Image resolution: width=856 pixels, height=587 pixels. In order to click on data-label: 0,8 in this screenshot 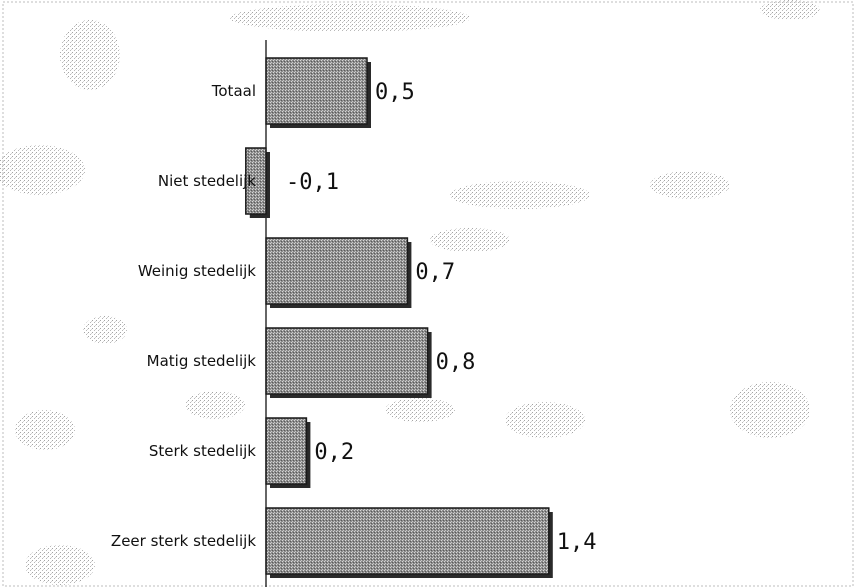, I will do `click(456, 362)`.